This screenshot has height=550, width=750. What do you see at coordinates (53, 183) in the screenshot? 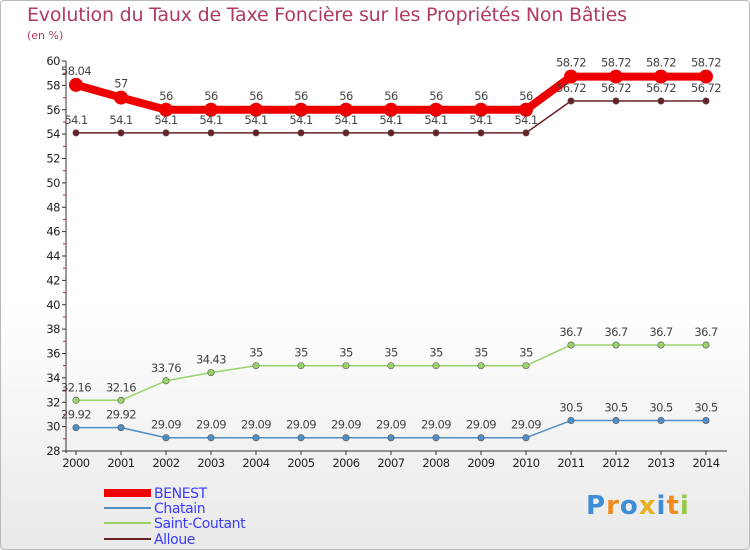
I see `y-tick-label: 50` at bounding box center [53, 183].